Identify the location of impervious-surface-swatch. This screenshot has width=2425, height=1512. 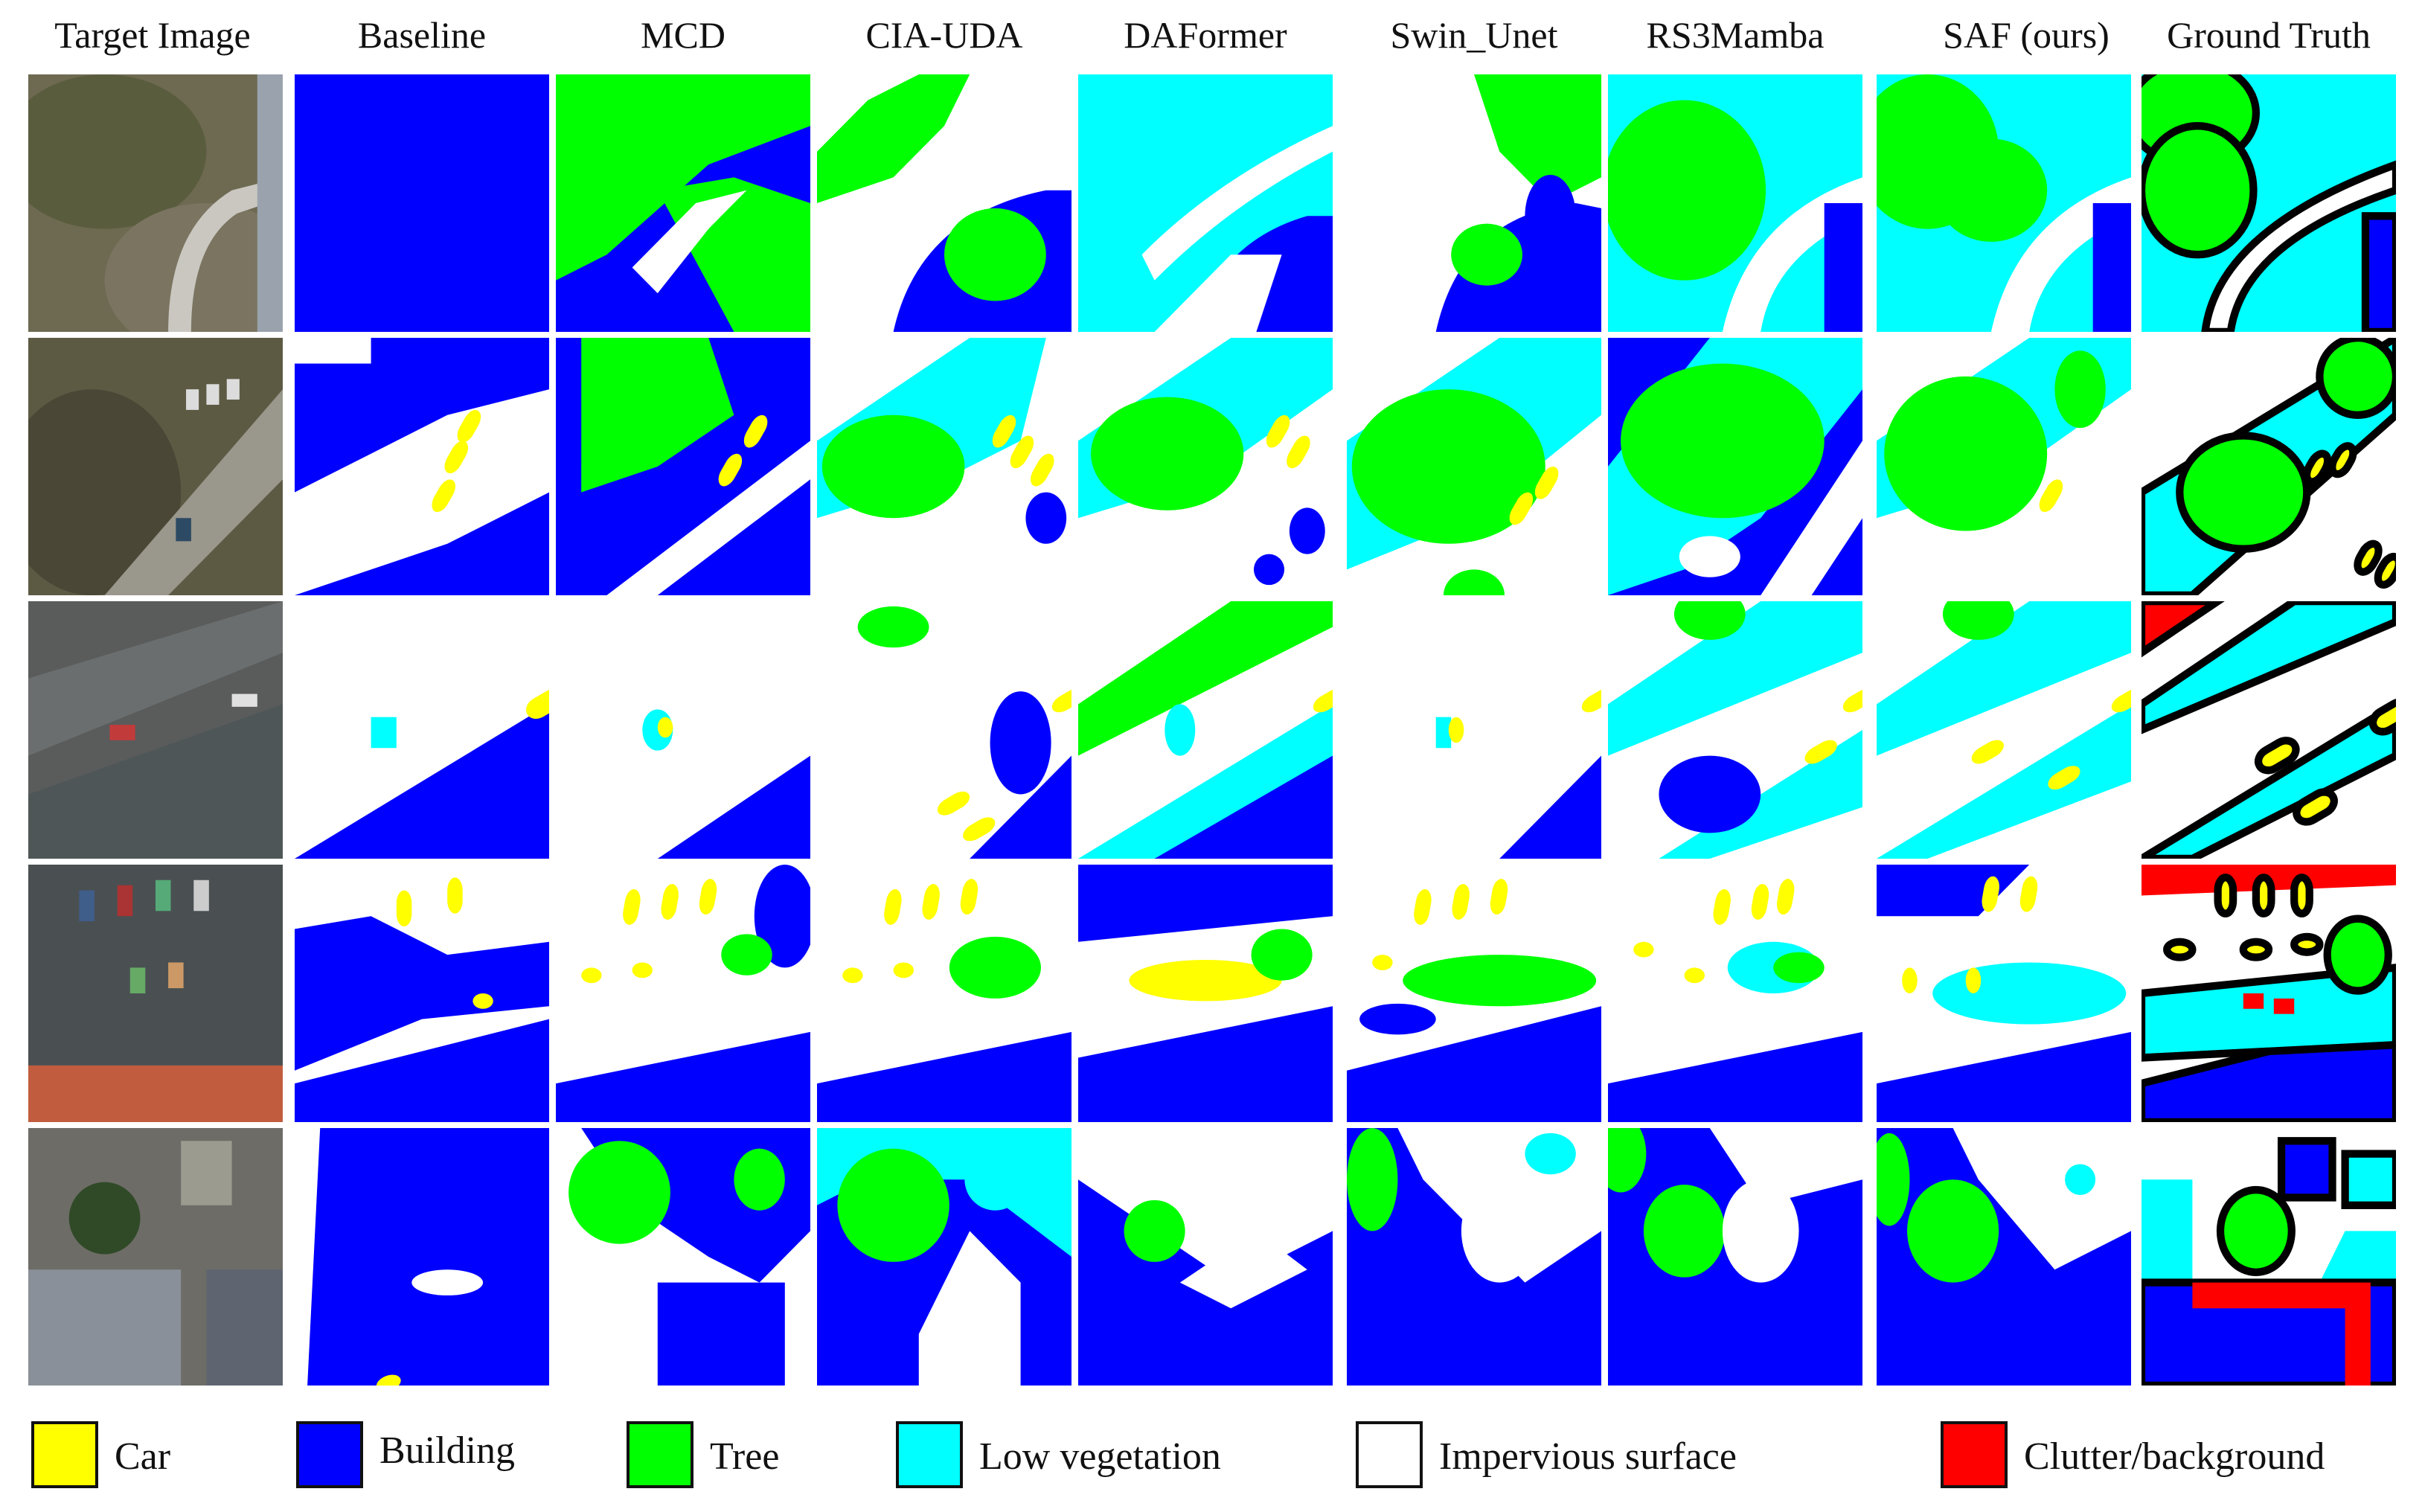
(1390, 1455).